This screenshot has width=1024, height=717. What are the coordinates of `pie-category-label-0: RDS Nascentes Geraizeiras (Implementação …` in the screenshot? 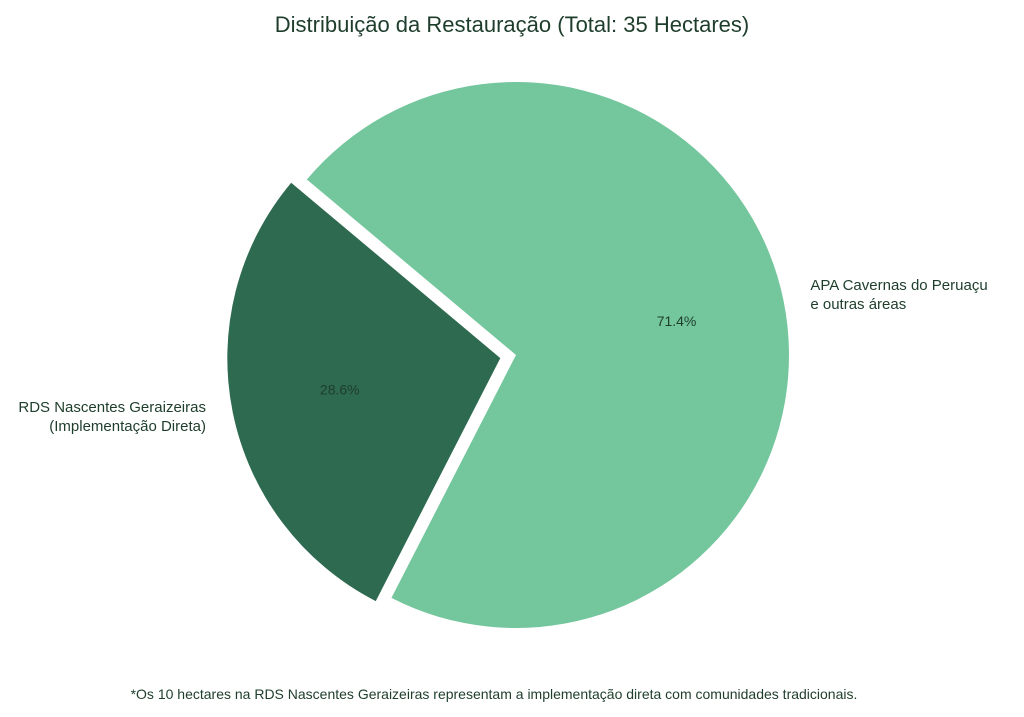 It's located at (112, 417).